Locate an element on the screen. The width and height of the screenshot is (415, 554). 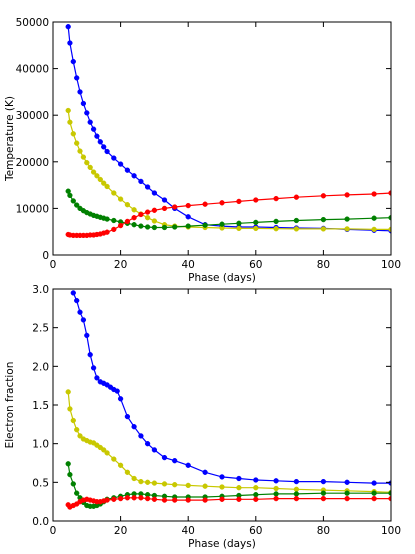
y-tick-label: 2.5 is located at coordinates (40, 329).